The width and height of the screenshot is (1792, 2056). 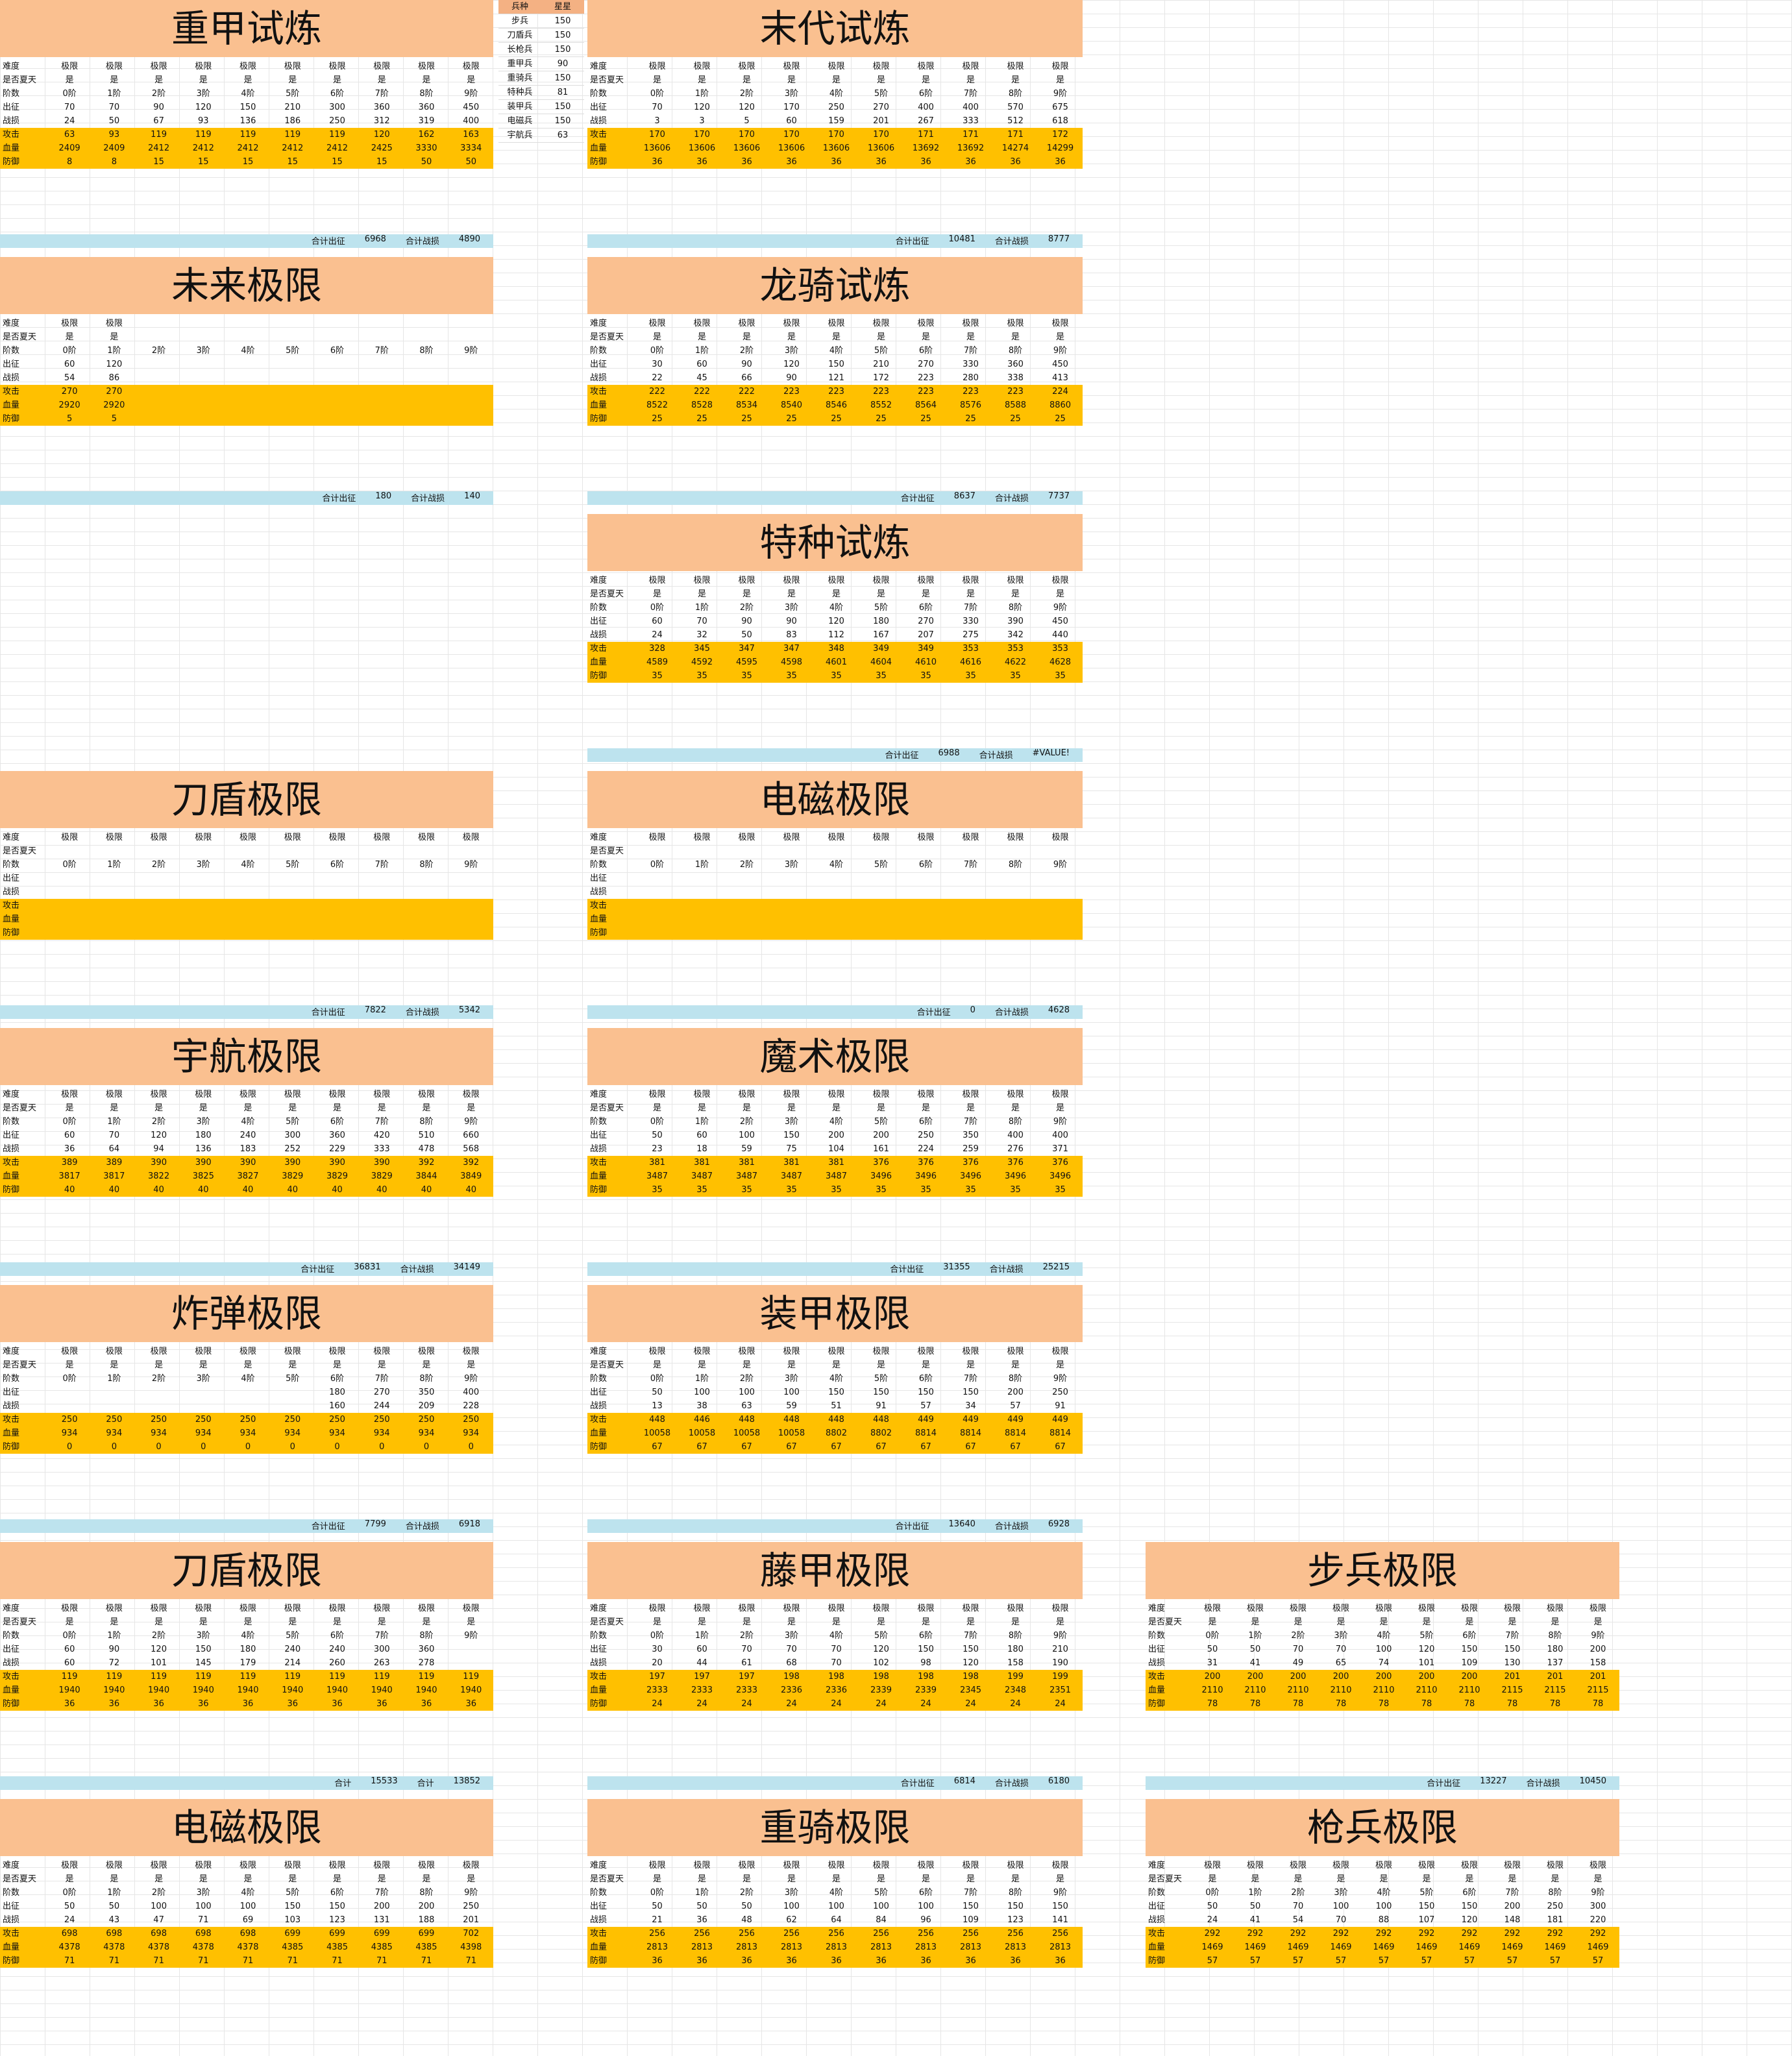 I want to click on cell: 60, so click(x=69, y=1135).